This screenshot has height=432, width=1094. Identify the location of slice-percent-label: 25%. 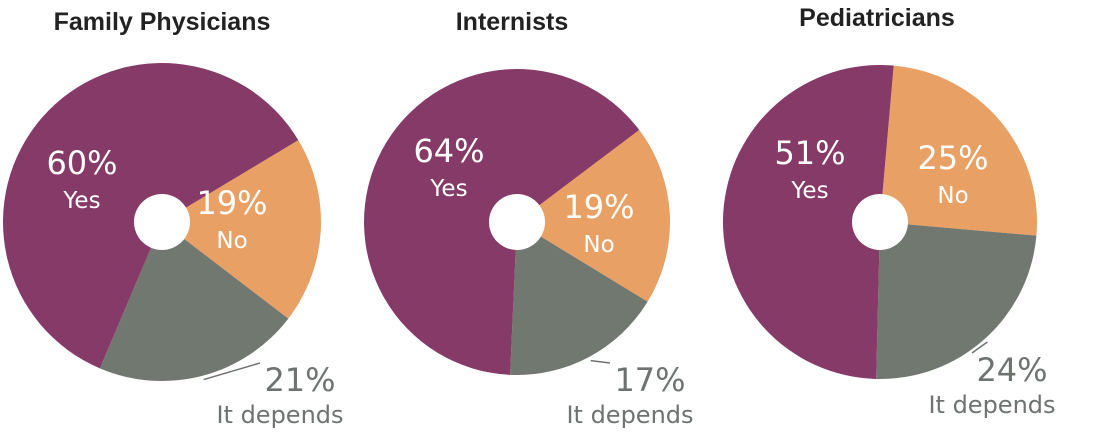
(952, 158).